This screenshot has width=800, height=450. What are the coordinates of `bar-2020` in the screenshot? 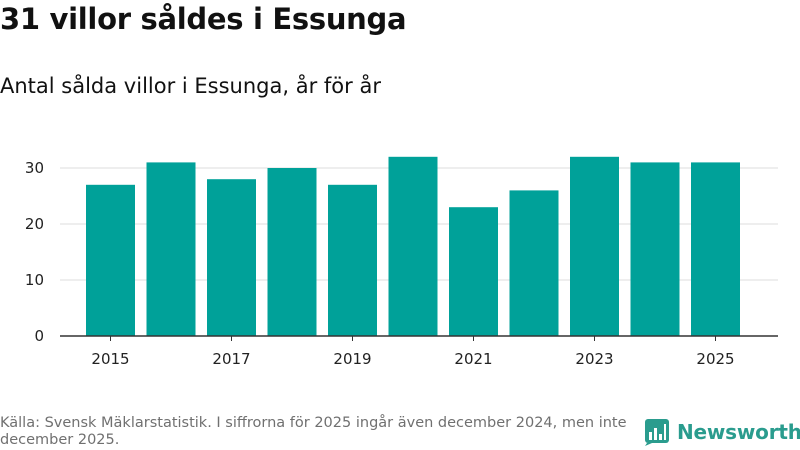 It's located at (413, 246).